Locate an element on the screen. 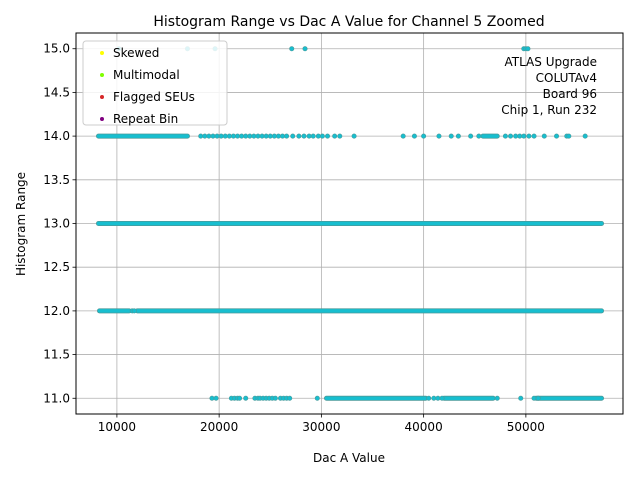 The height and width of the screenshot is (480, 640). y-tick-label: 11.5 is located at coordinates (56, 355).